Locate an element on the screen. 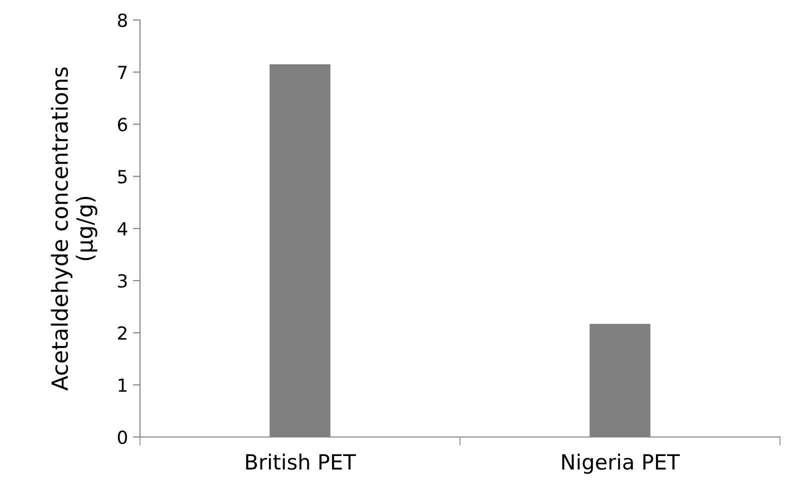  y-axis-title: Acetaldehyde concentrations (µg/g) is located at coordinates (74, 229).